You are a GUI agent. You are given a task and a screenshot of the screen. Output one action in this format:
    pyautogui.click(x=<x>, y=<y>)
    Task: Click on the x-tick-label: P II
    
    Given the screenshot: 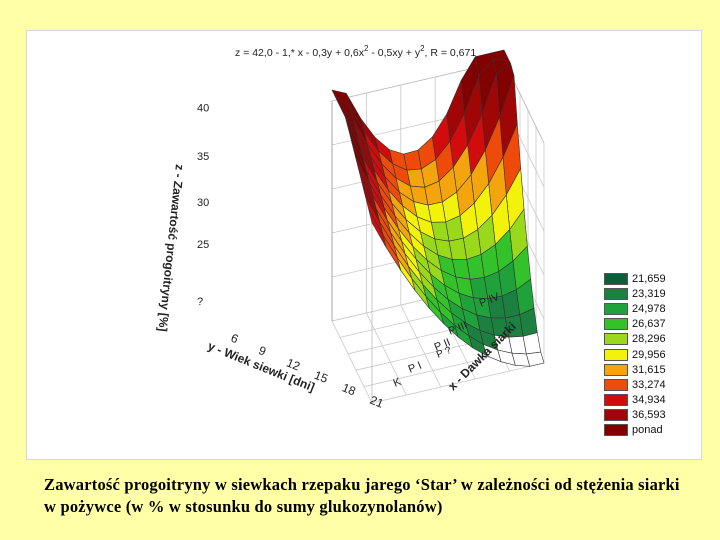 What is the action you would take?
    pyautogui.click(x=443, y=345)
    